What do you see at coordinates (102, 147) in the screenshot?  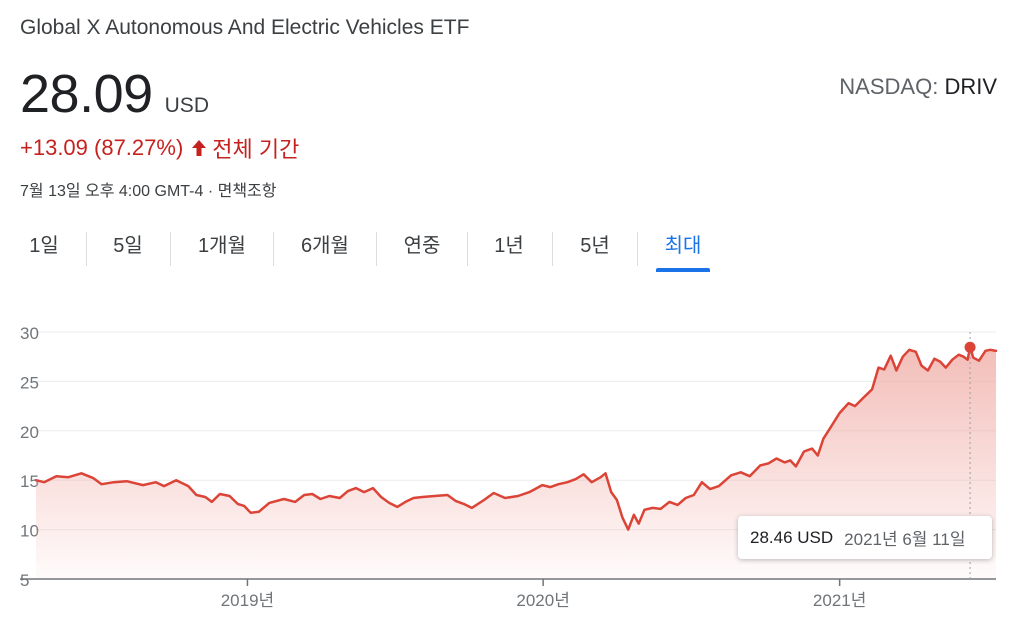 I see `change-value: +13.09 (87.27%)` at bounding box center [102, 147].